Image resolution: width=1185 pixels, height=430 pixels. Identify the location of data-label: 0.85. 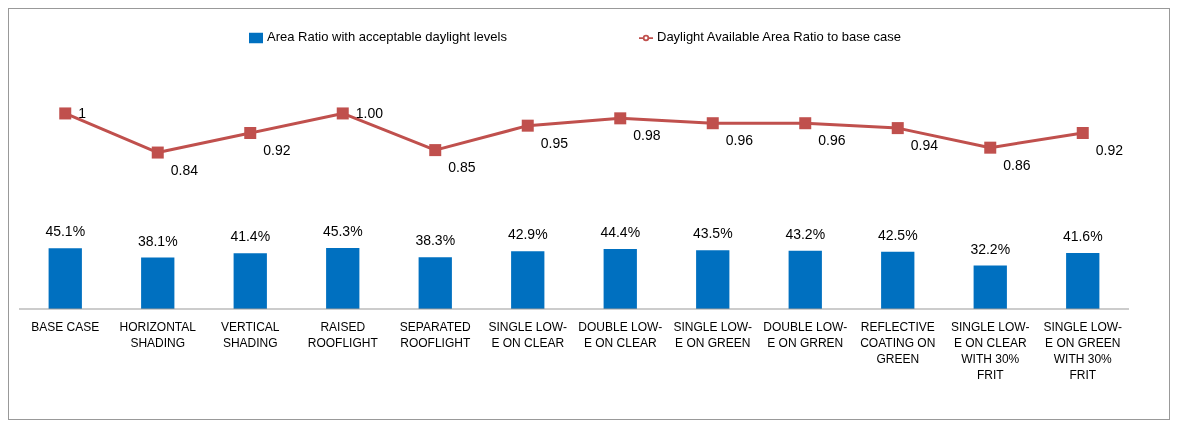
(462, 167).